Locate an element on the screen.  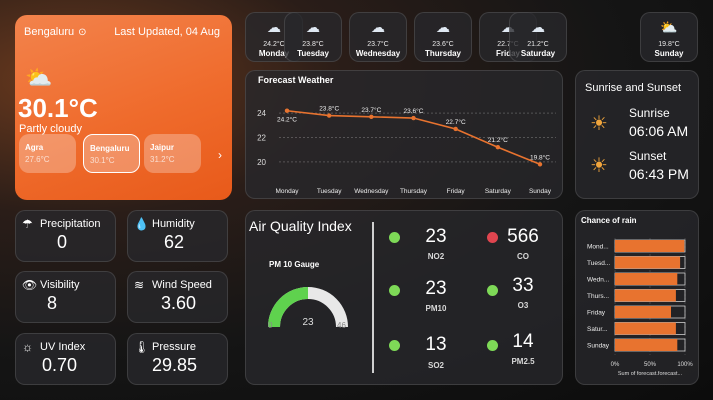
location-name: Bengaluru is located at coordinates (49, 32).